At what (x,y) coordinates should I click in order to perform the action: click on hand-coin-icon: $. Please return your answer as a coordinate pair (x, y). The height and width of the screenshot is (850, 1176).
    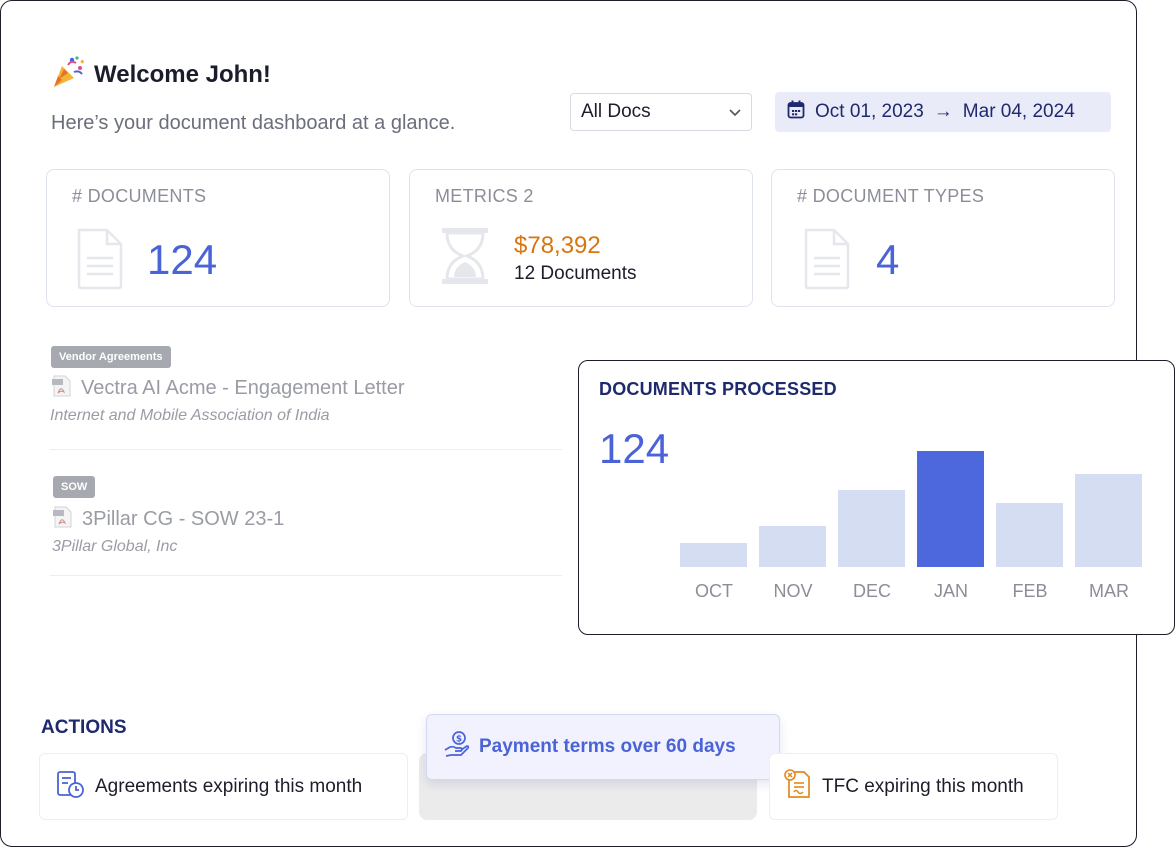
    Looking at the image, I should click on (457, 747).